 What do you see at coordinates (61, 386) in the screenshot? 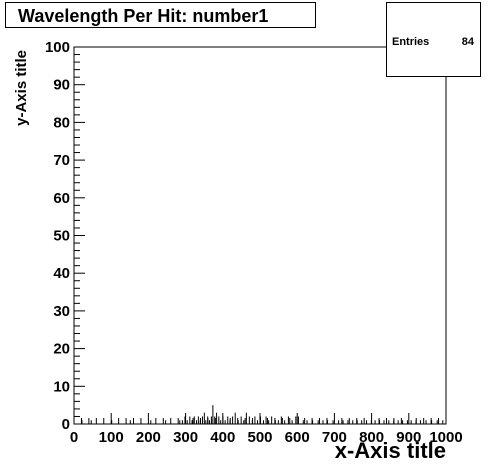
I see `y-tick-label: 10` at bounding box center [61, 386].